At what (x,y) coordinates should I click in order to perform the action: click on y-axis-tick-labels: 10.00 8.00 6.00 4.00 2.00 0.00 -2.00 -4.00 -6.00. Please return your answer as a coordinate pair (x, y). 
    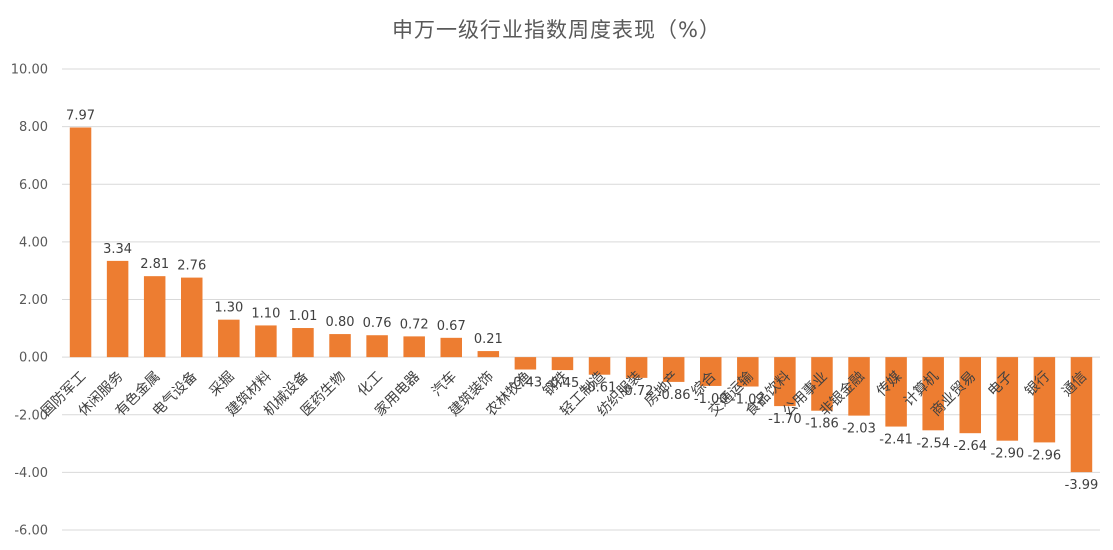
    Looking at the image, I should click on (29, 301).